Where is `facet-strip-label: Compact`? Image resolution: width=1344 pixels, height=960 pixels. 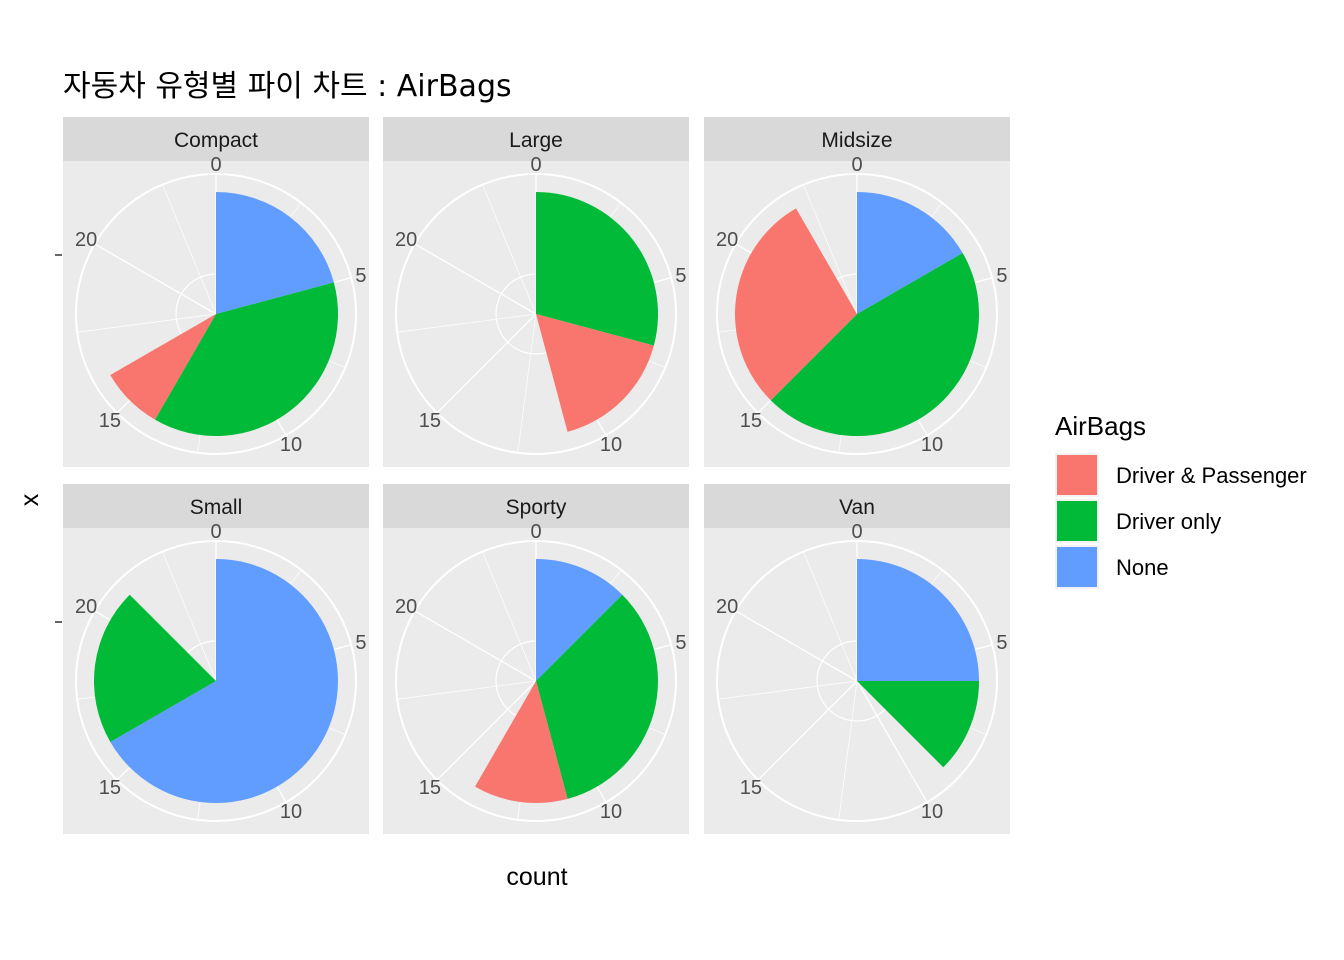 facet-strip-label: Compact is located at coordinates (216, 140).